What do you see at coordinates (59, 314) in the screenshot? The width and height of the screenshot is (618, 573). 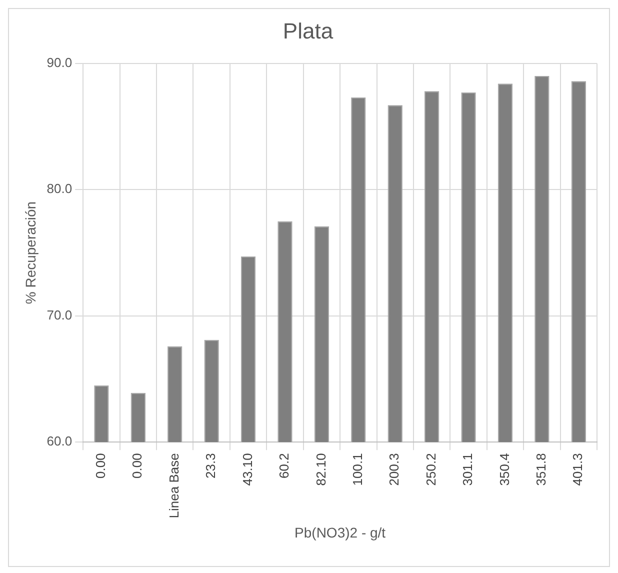 I see `y-tick-label: 70.0` at bounding box center [59, 314].